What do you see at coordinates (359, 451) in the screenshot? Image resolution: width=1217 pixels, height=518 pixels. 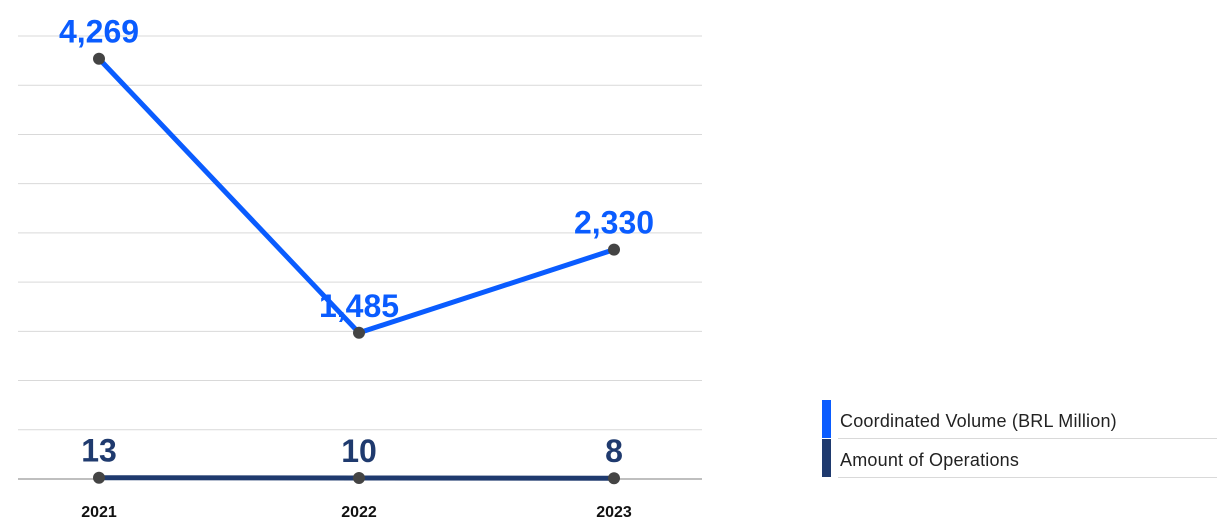 I see `data-label: 10` at bounding box center [359, 451].